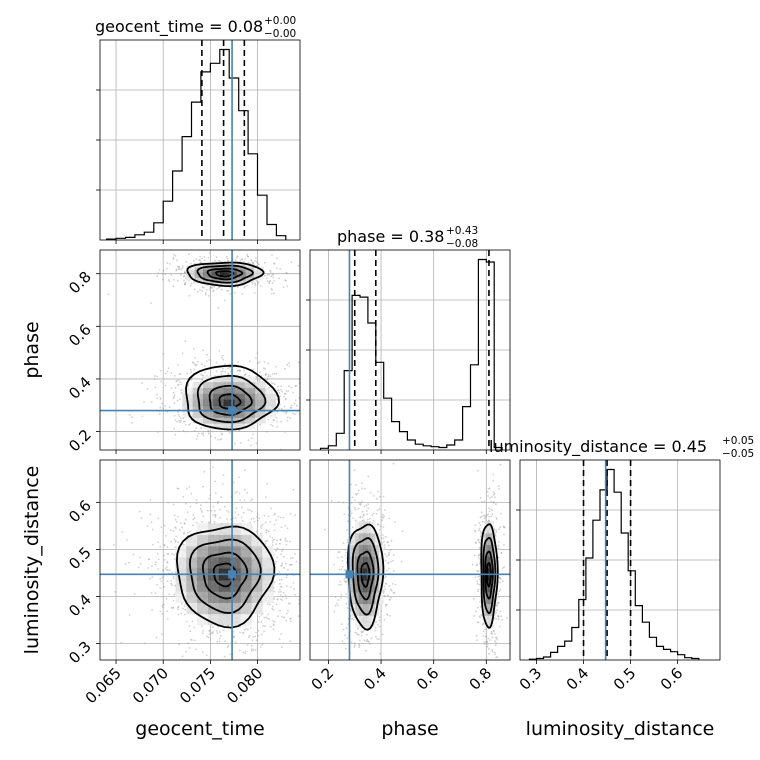 The width and height of the screenshot is (760, 760). What do you see at coordinates (32, 349) in the screenshot?
I see `ylabel-phase: phase` at bounding box center [32, 349].